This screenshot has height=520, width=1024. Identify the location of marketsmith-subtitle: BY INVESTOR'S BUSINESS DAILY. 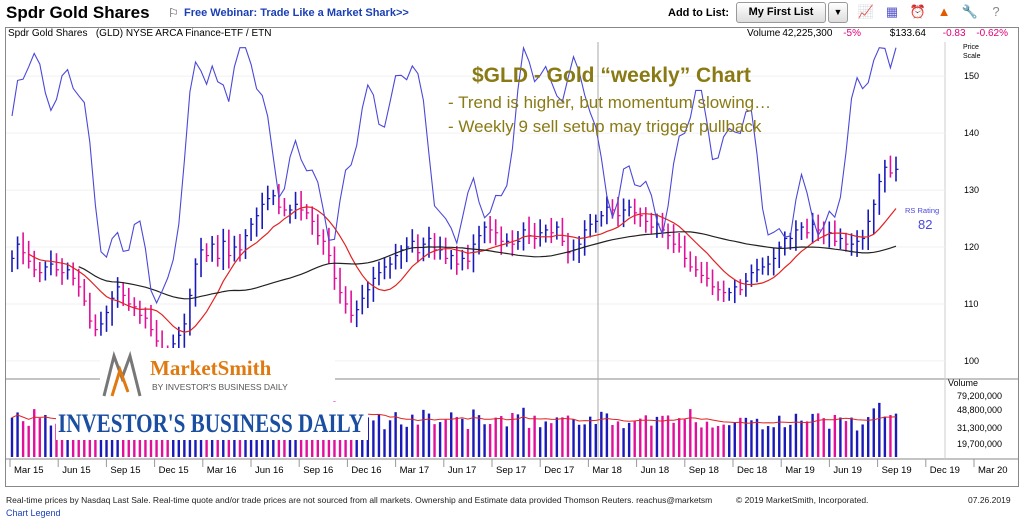
(220, 387).